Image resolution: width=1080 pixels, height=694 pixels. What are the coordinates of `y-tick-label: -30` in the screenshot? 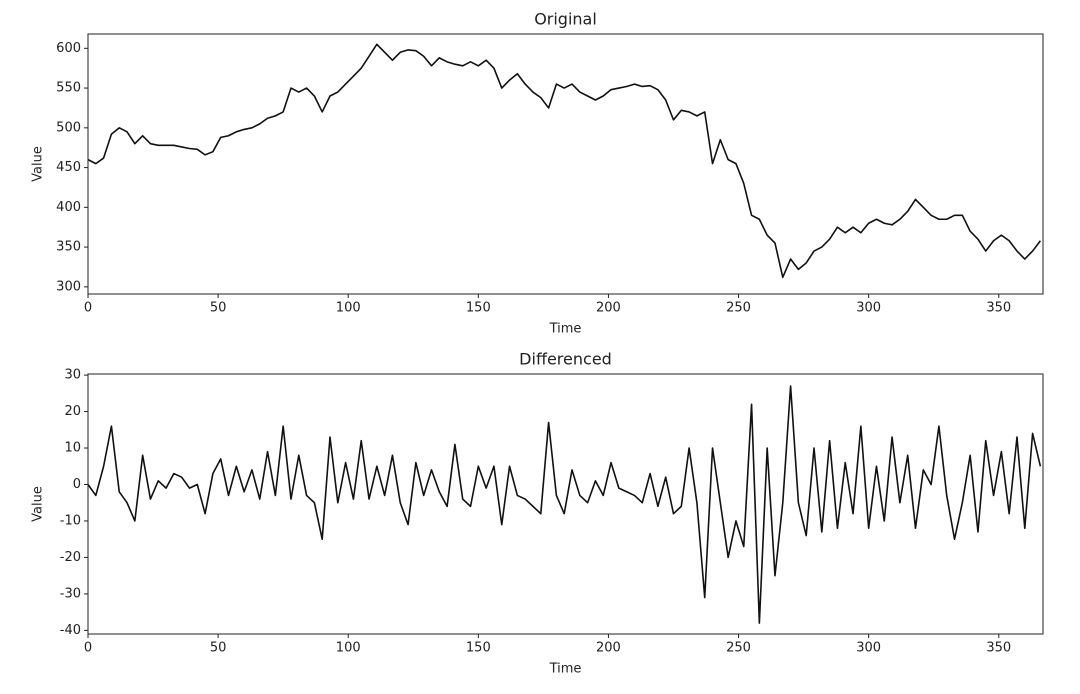 It's located at (70, 593).